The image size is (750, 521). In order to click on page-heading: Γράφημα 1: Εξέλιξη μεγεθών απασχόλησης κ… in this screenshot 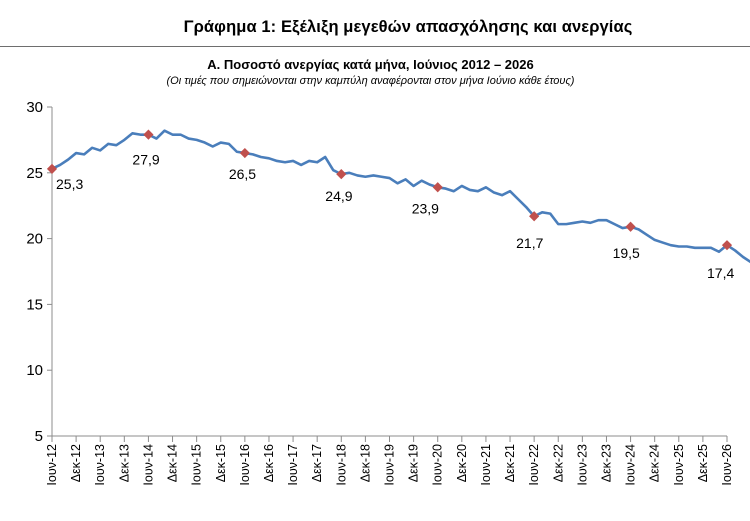, I will do `click(408, 27)`.